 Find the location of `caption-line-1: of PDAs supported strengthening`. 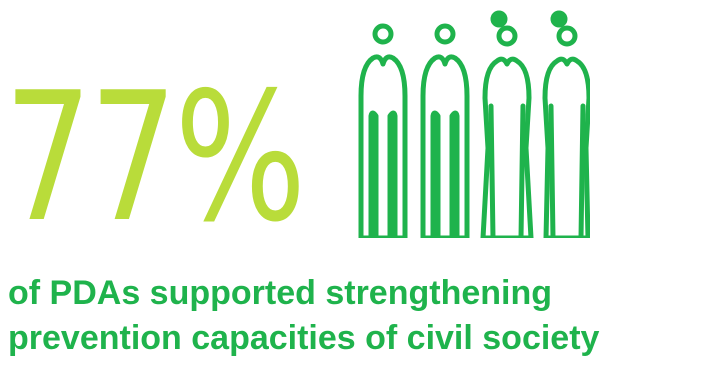

caption-line-1: of PDAs supported strengthening is located at coordinates (280, 293).